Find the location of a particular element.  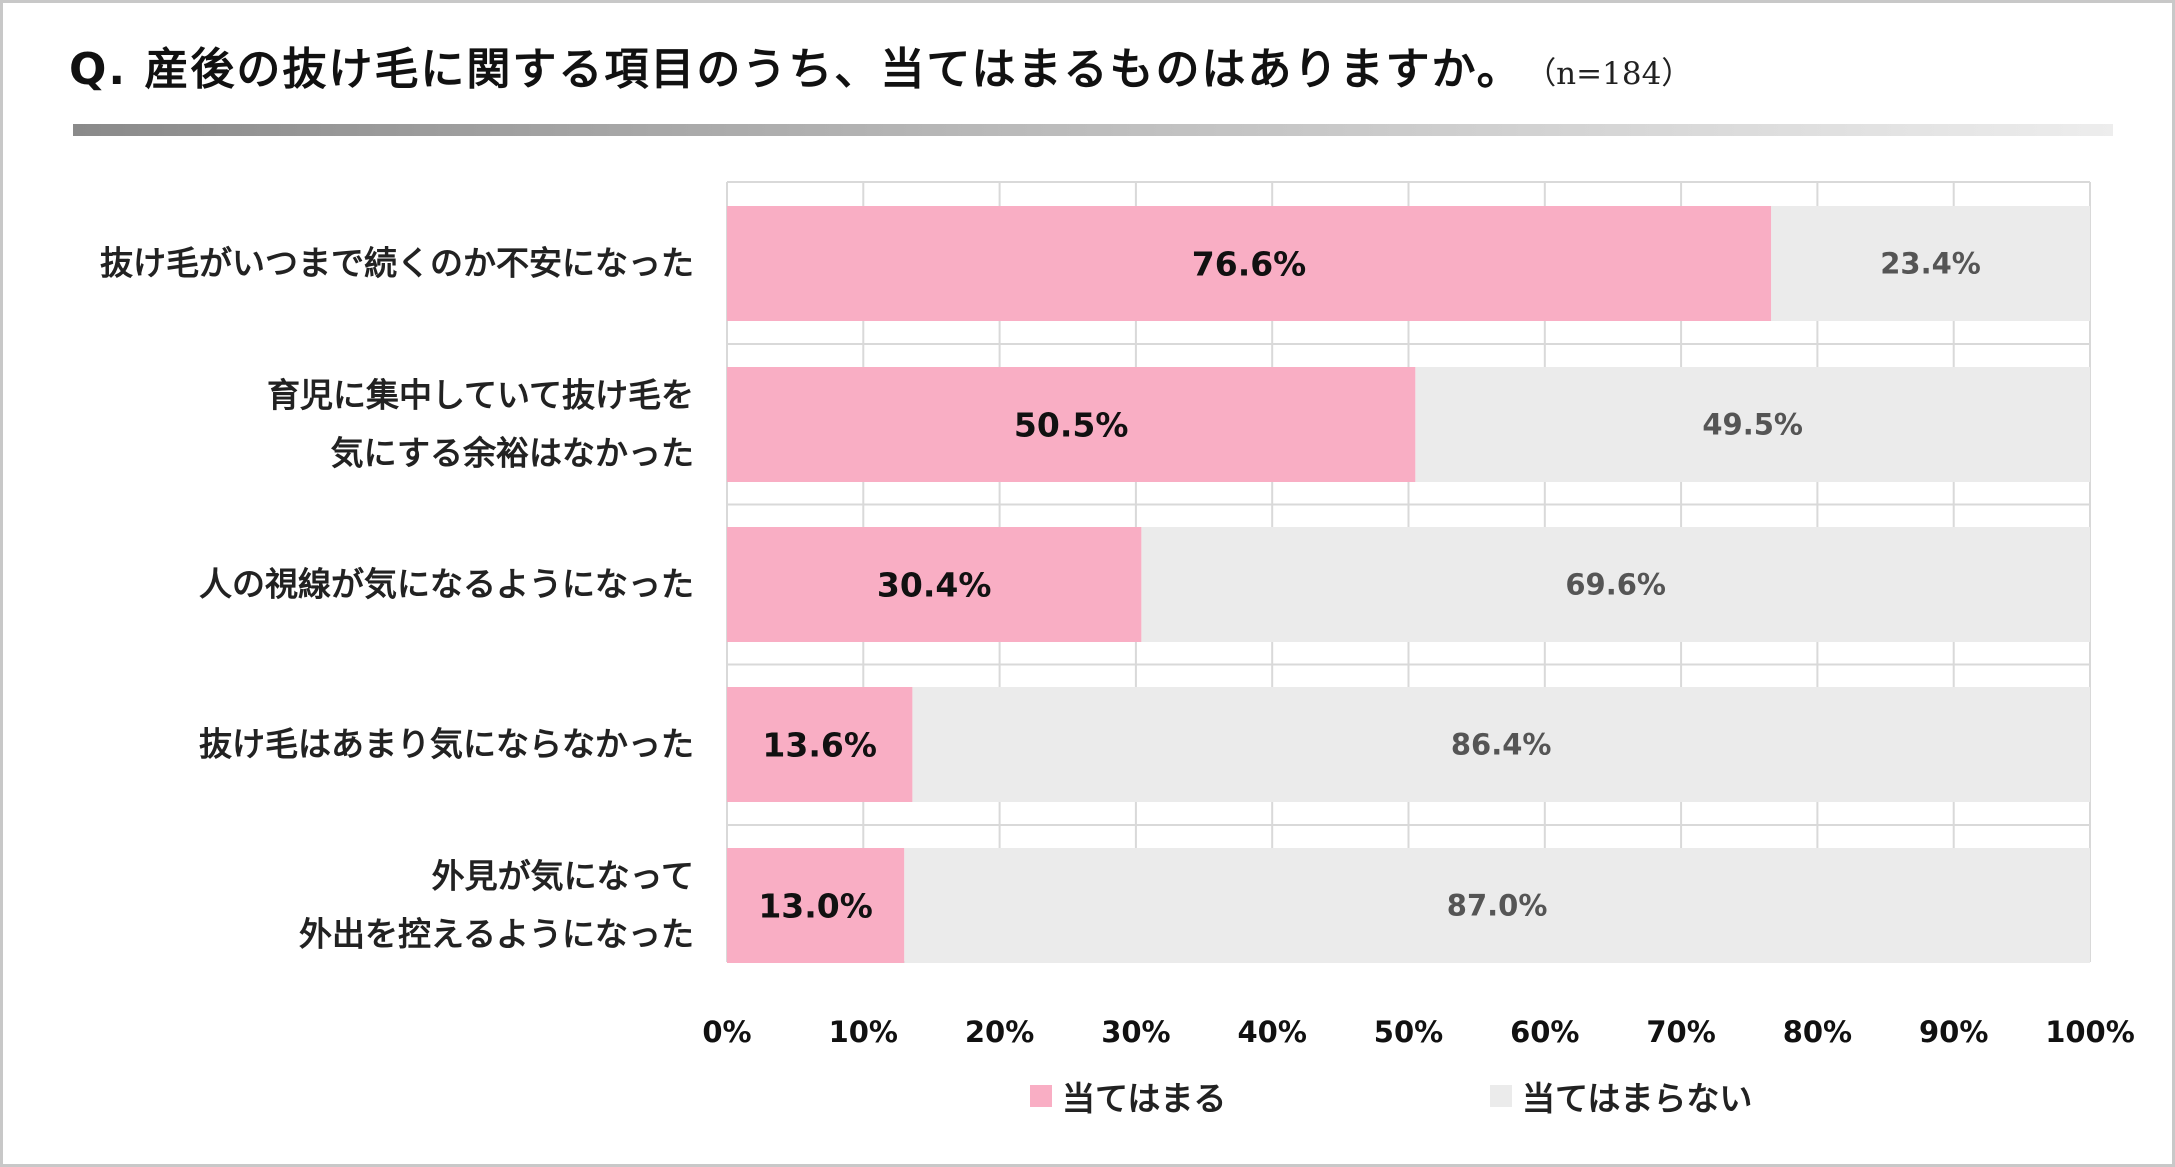

legend-item-no: 当てはまらない is located at coordinates (1621, 1096).